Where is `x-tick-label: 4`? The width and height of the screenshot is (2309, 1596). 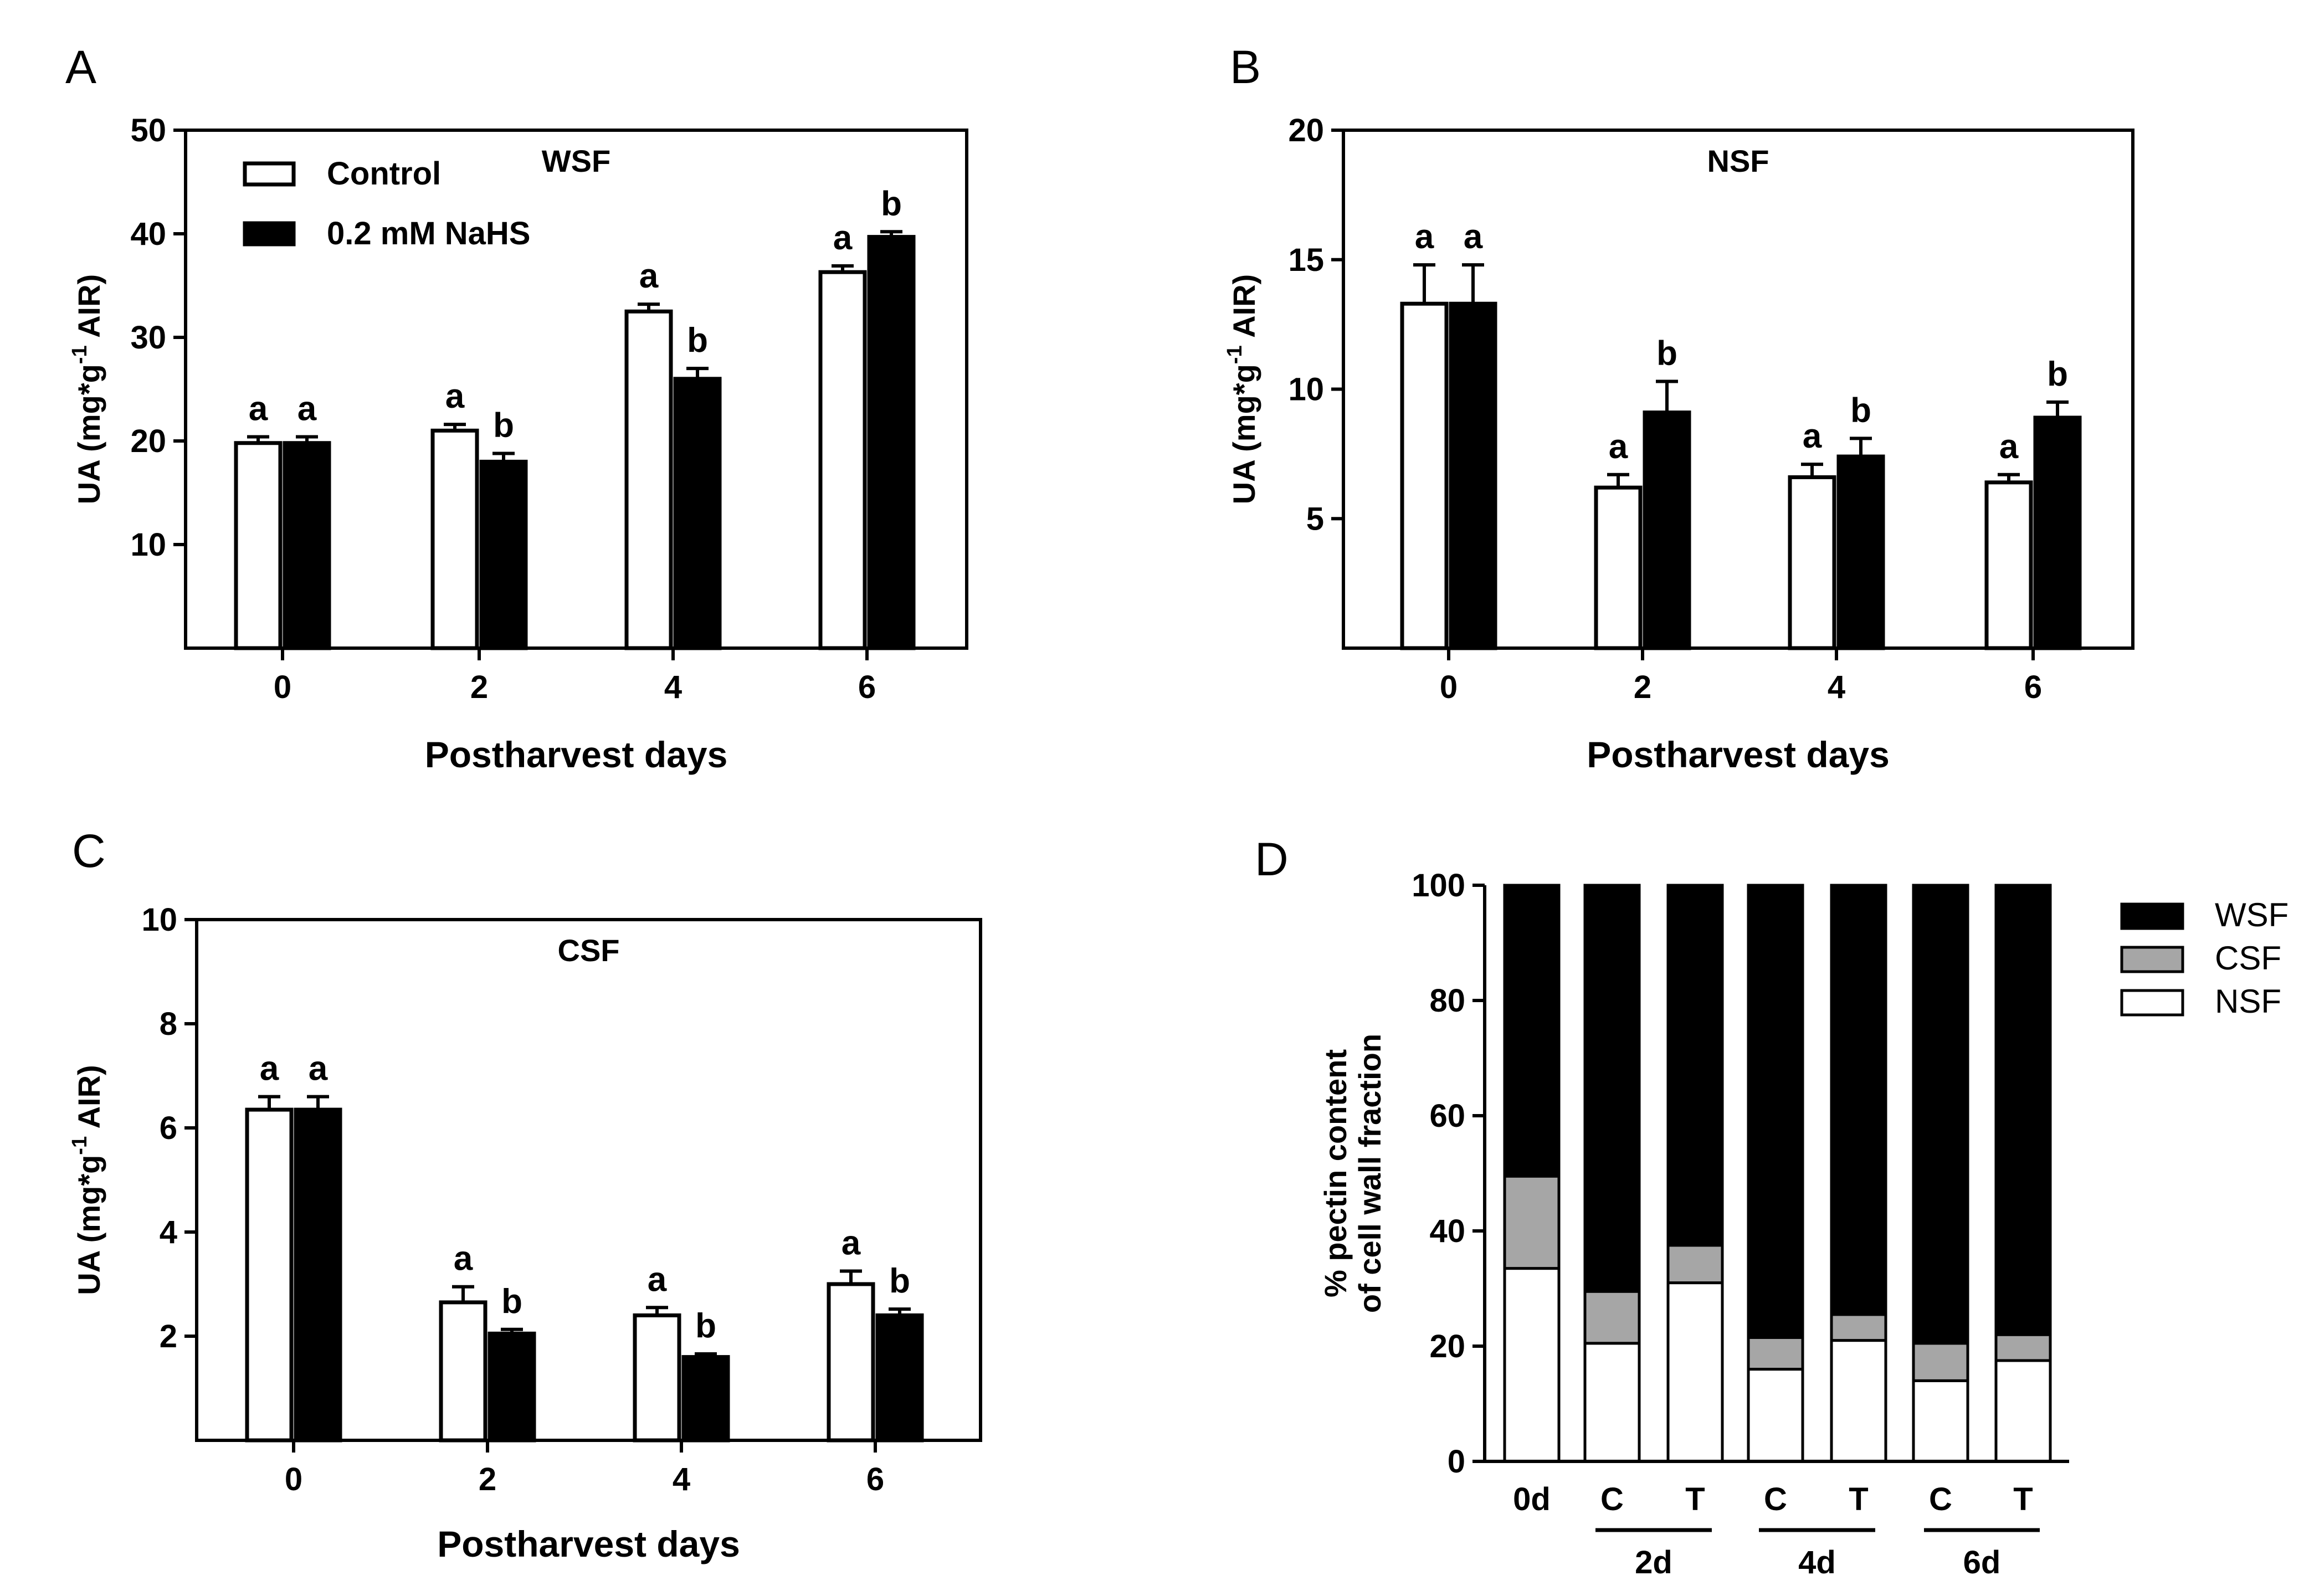
x-tick-label: 4 is located at coordinates (1837, 687).